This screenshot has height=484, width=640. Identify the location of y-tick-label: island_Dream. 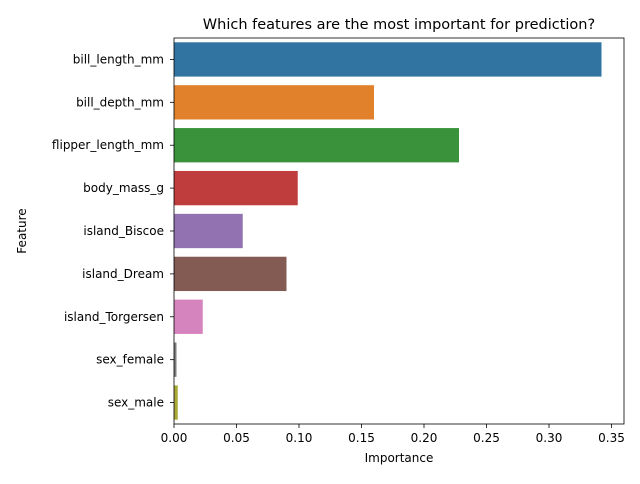
(123, 274).